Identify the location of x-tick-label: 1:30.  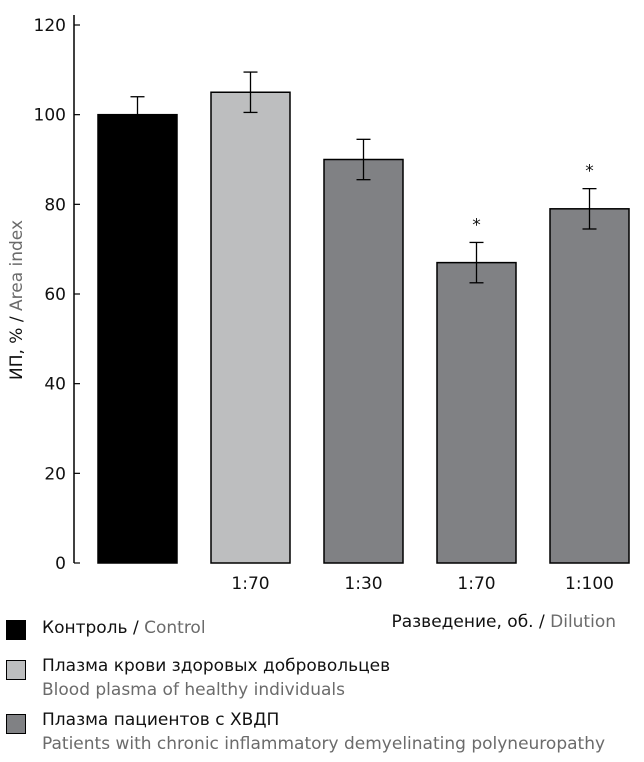
(363, 584).